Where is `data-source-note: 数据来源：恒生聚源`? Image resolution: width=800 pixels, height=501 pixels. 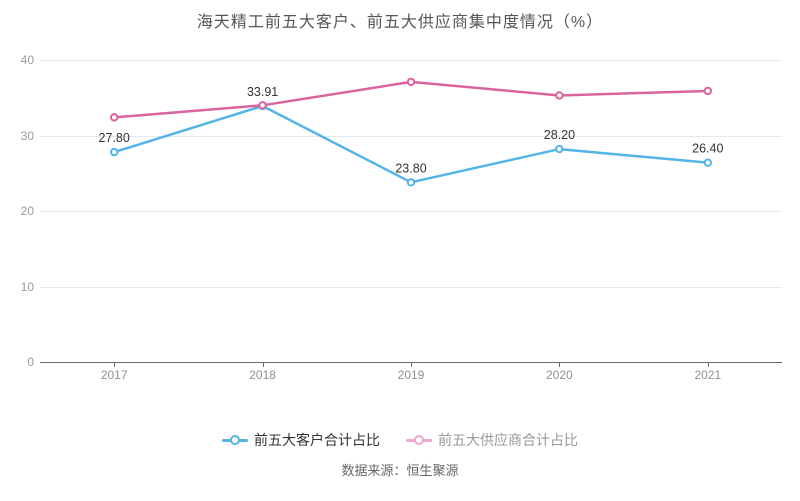 data-source-note: 数据来源：恒生聚源 is located at coordinates (400, 470).